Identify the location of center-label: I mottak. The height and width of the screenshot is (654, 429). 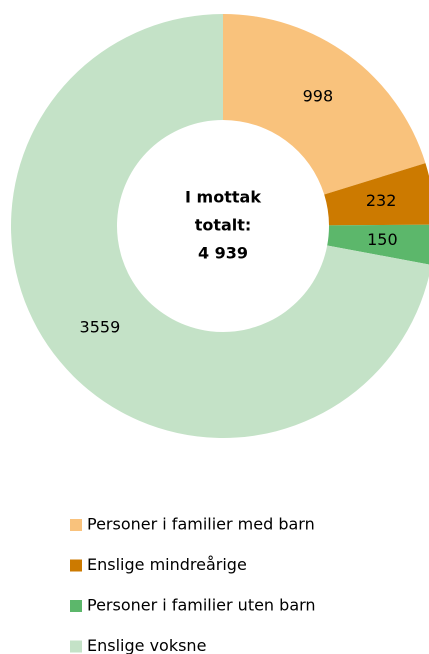
(223, 197).